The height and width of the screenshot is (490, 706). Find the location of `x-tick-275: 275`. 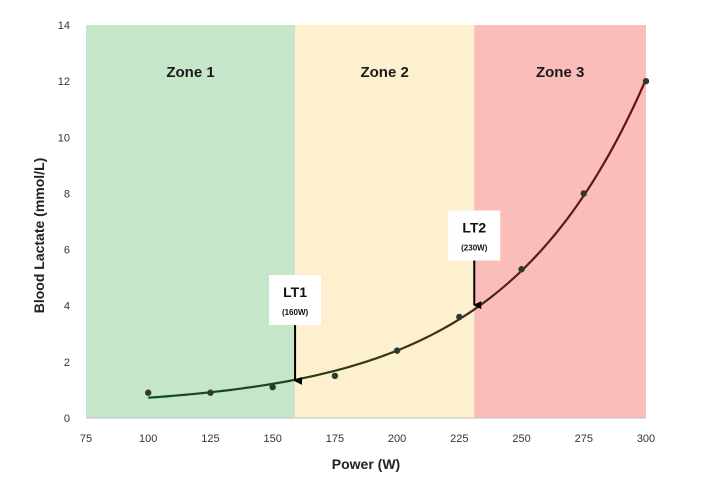

x-tick-275: 275 is located at coordinates (584, 439).